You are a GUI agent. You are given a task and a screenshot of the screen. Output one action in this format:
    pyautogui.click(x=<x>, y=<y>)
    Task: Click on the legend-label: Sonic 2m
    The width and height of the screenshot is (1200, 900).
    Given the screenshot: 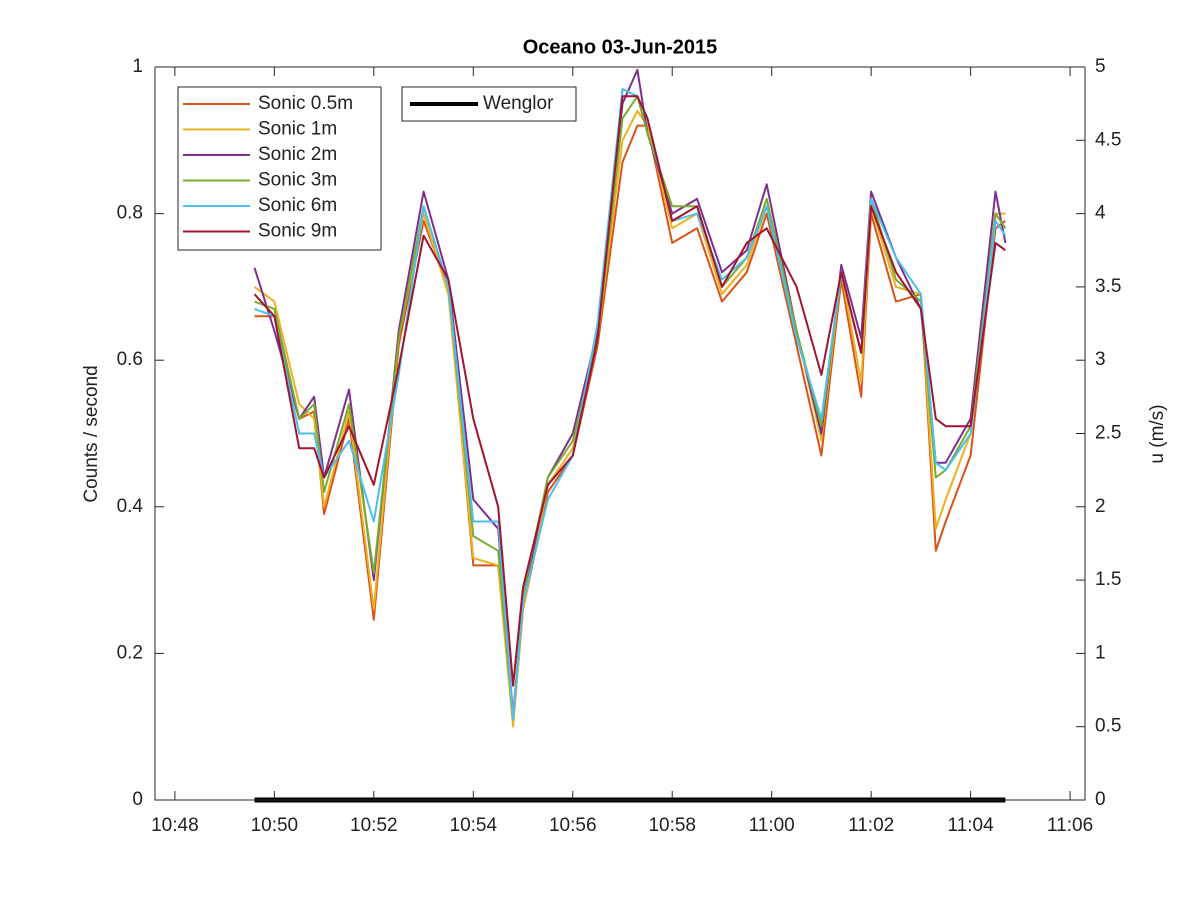 What is the action you would take?
    pyautogui.click(x=297, y=154)
    